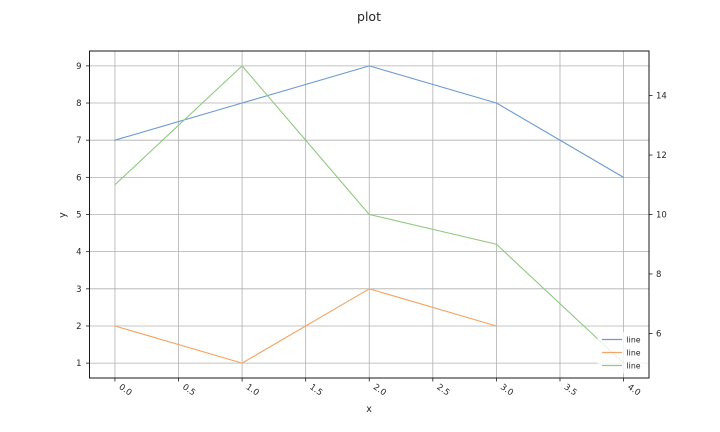 The width and height of the screenshot is (720, 432). What do you see at coordinates (78, 178) in the screenshot?
I see `y-tick-label-left: 6` at bounding box center [78, 178].